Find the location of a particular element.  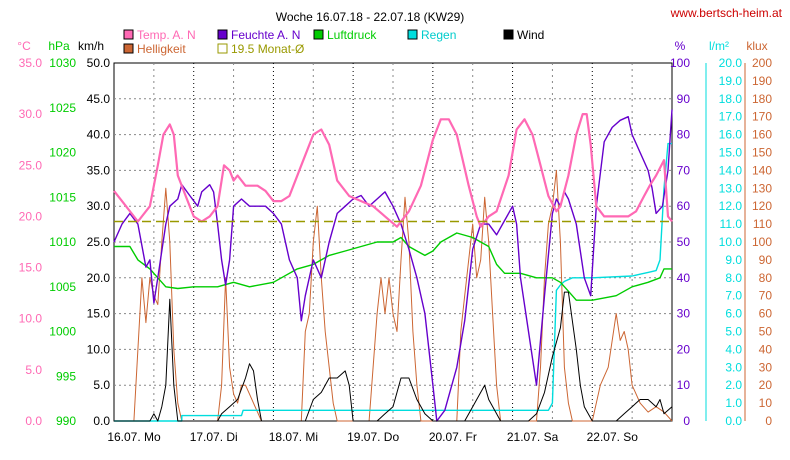

tick-label-temp: 20.0 is located at coordinates (31, 216).